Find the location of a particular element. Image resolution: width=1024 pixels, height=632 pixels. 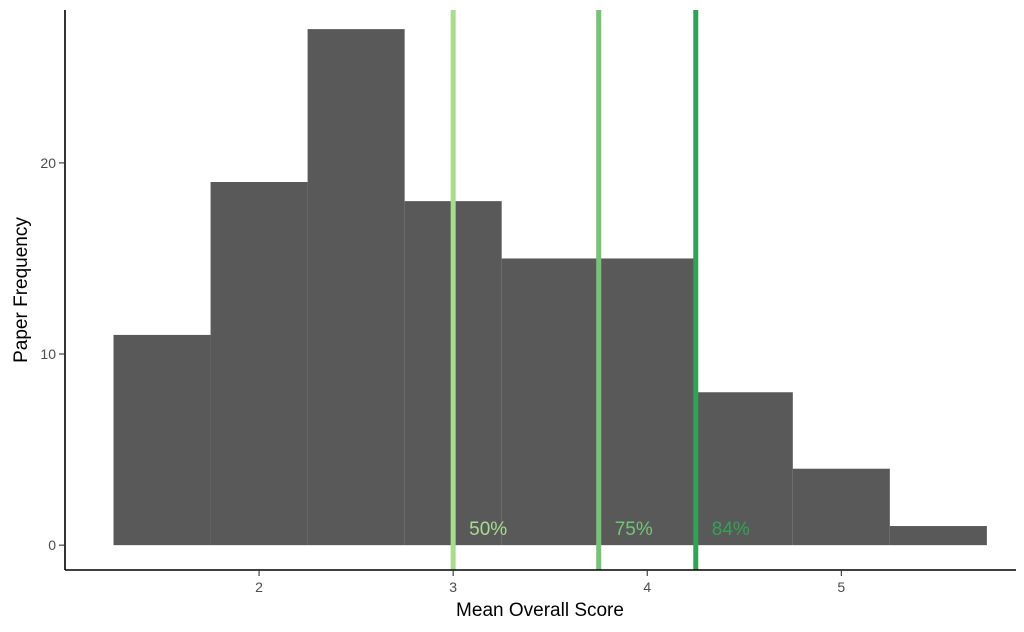

reference-line-label: 50% is located at coordinates (488, 529).